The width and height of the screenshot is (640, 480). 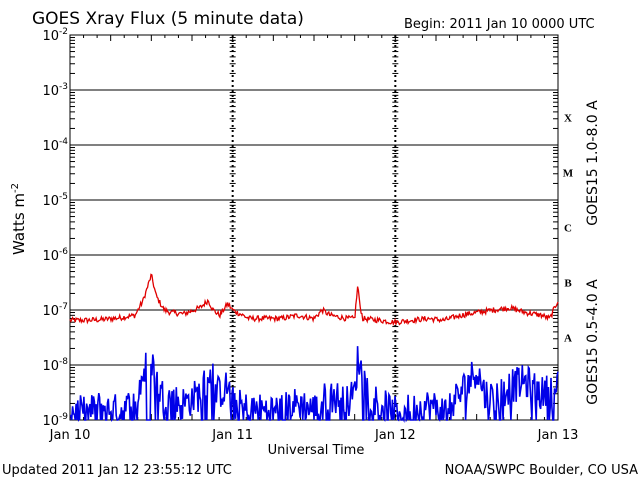 I want to click on svg-text: Watts m-2, so click(x=19, y=219).